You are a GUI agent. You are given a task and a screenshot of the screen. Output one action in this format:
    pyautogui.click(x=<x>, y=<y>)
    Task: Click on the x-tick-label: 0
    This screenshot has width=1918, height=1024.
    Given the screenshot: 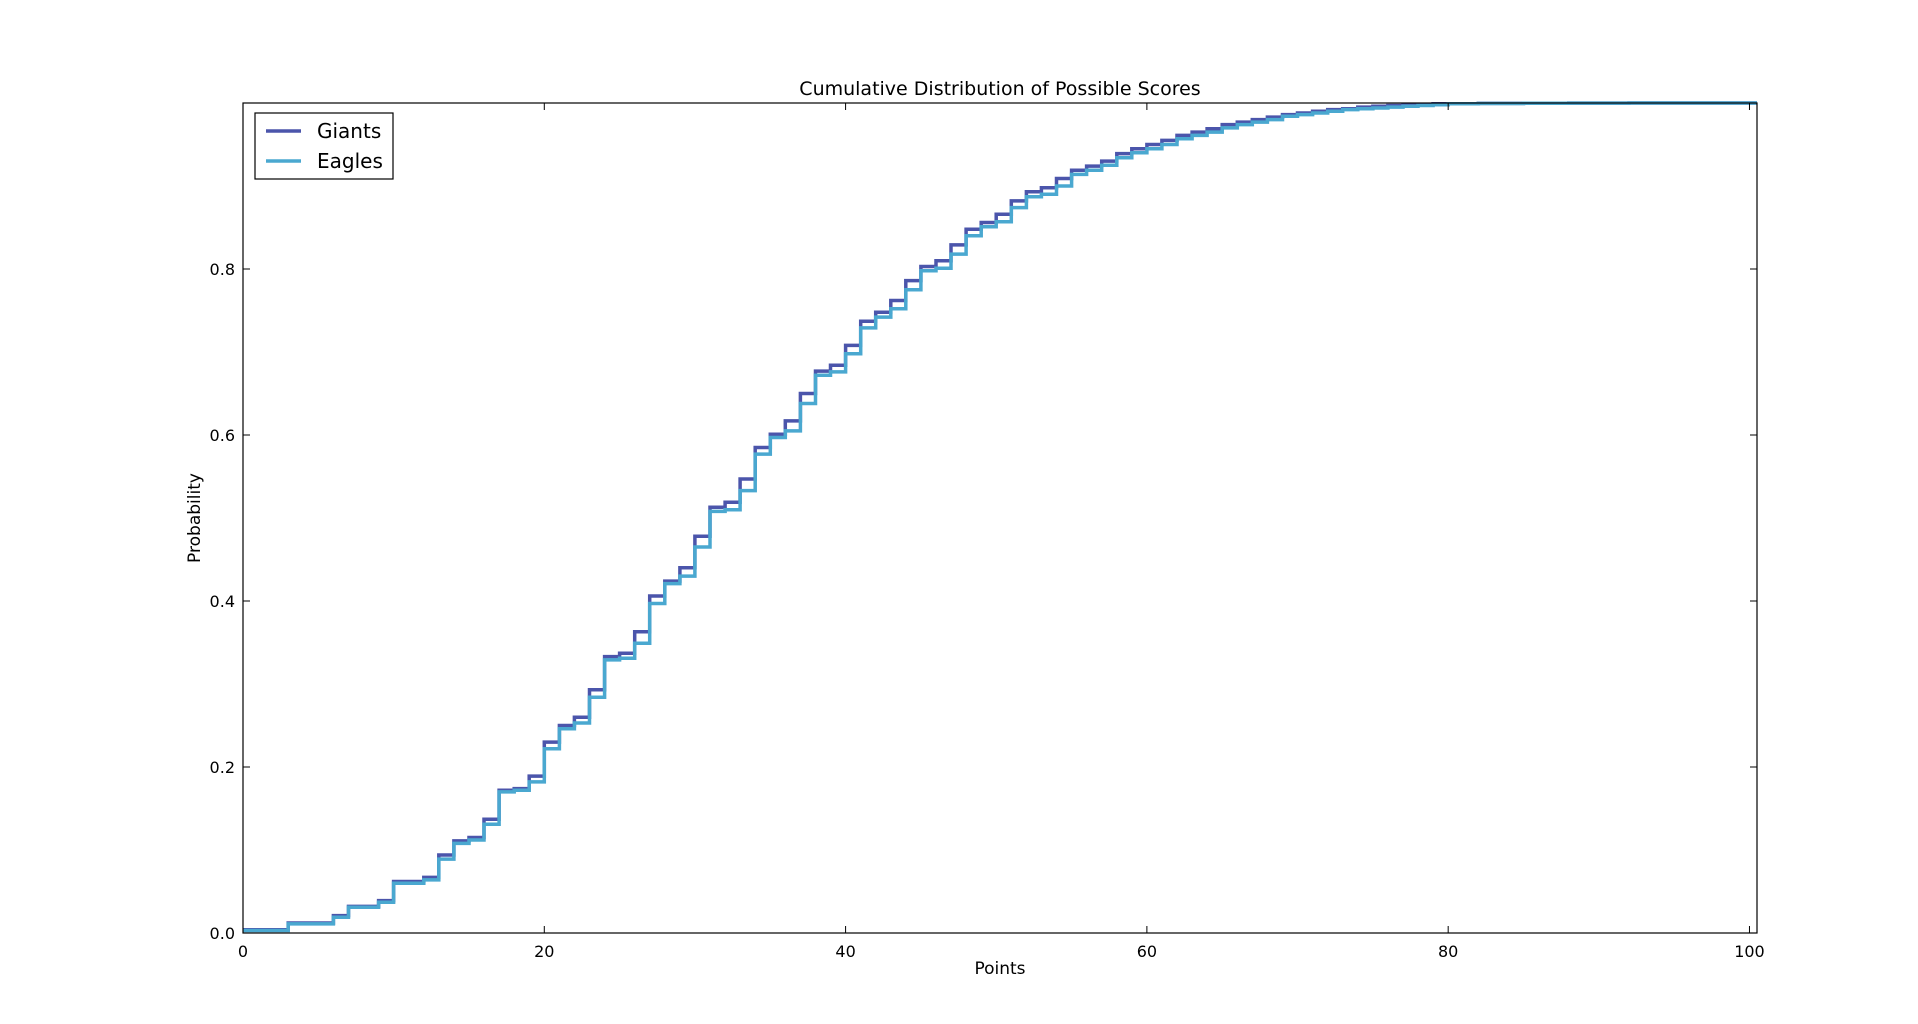 What is the action you would take?
    pyautogui.click(x=243, y=951)
    